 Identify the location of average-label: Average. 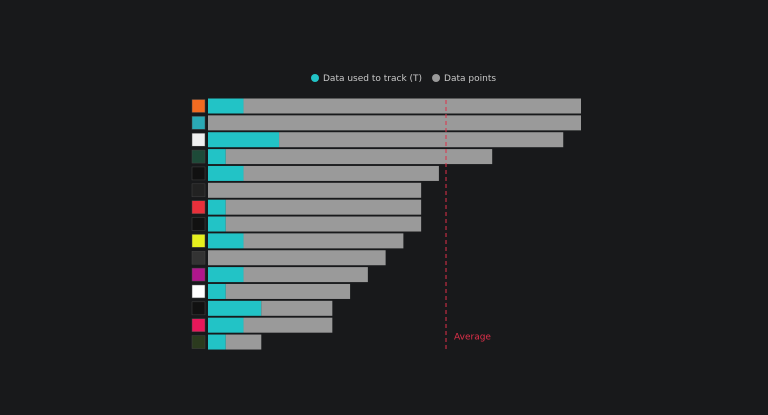
(472, 338).